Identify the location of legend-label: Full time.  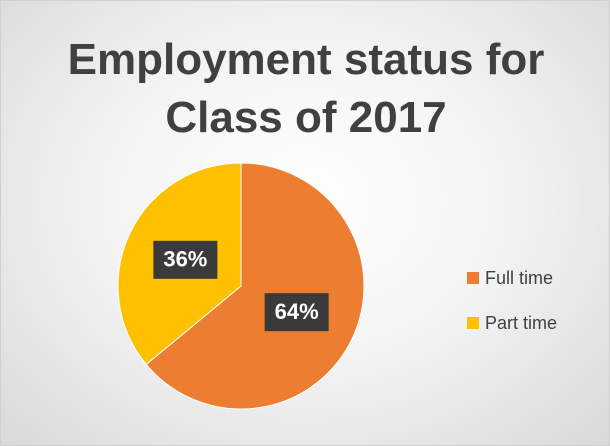
(519, 278).